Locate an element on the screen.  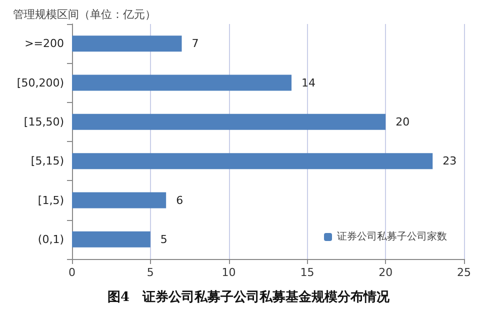
x-tick-label: 25 is located at coordinates (464, 272).